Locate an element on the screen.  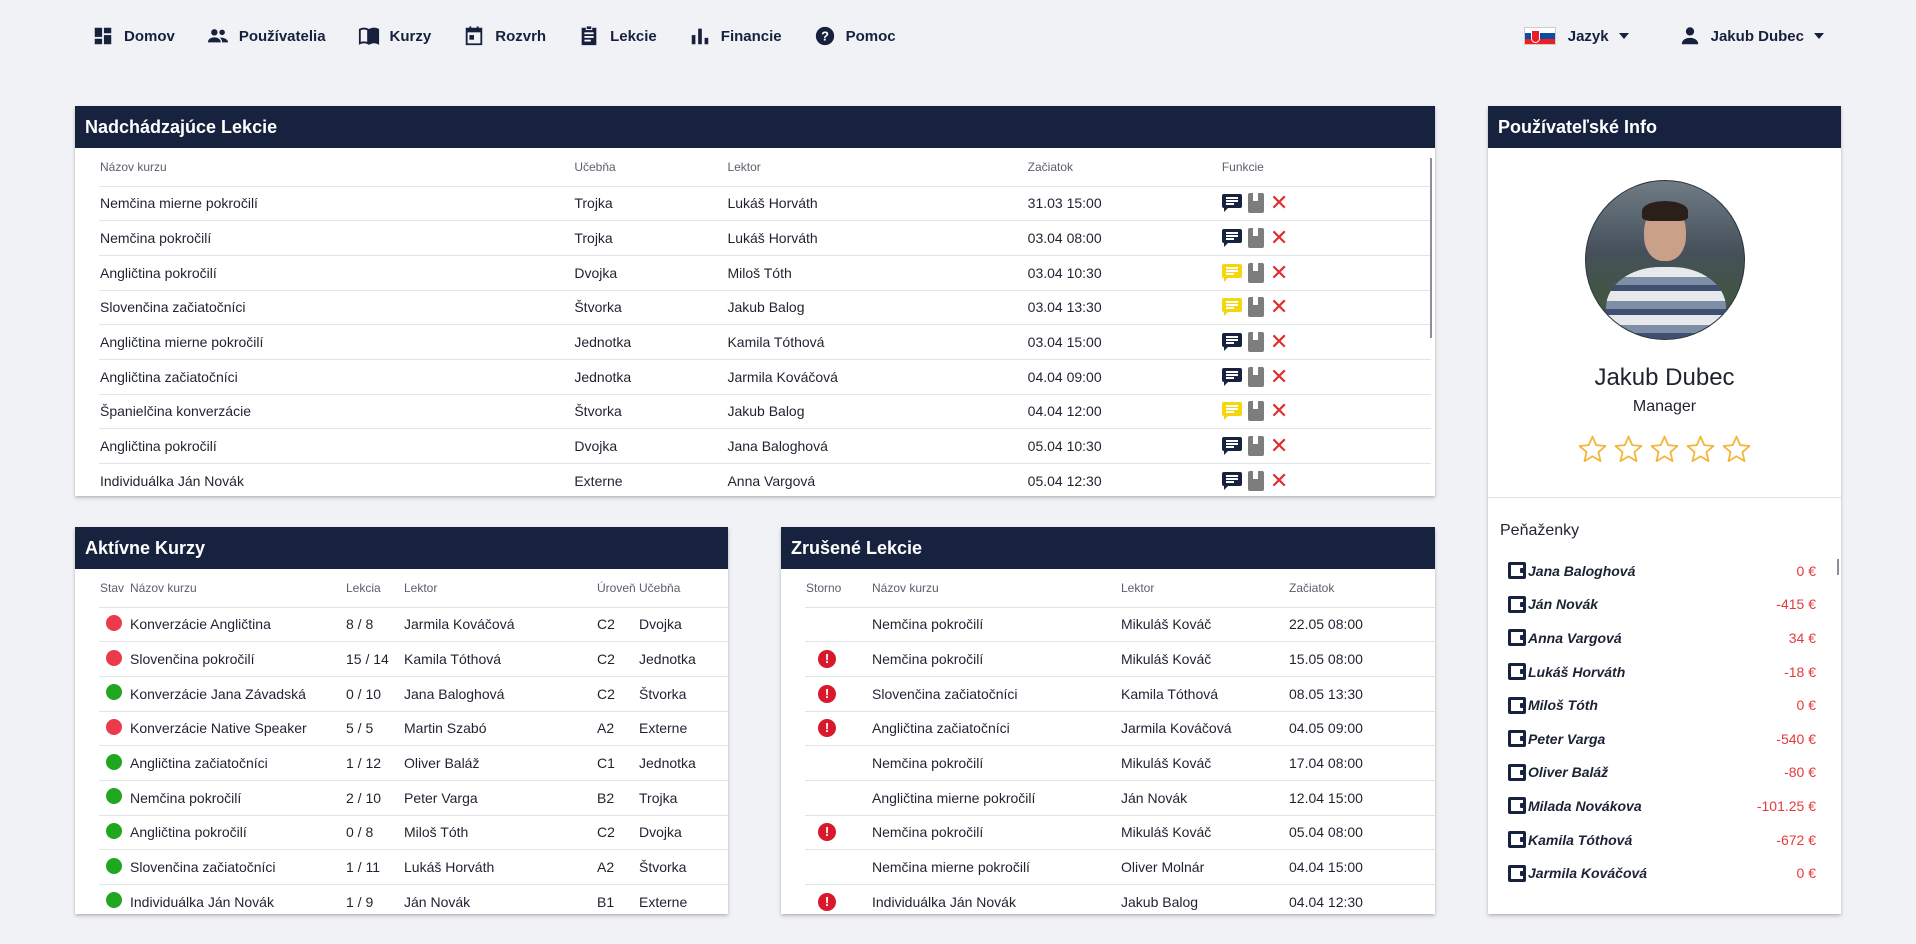
user-menu: Jakub Dubec is located at coordinates (1751, 36).